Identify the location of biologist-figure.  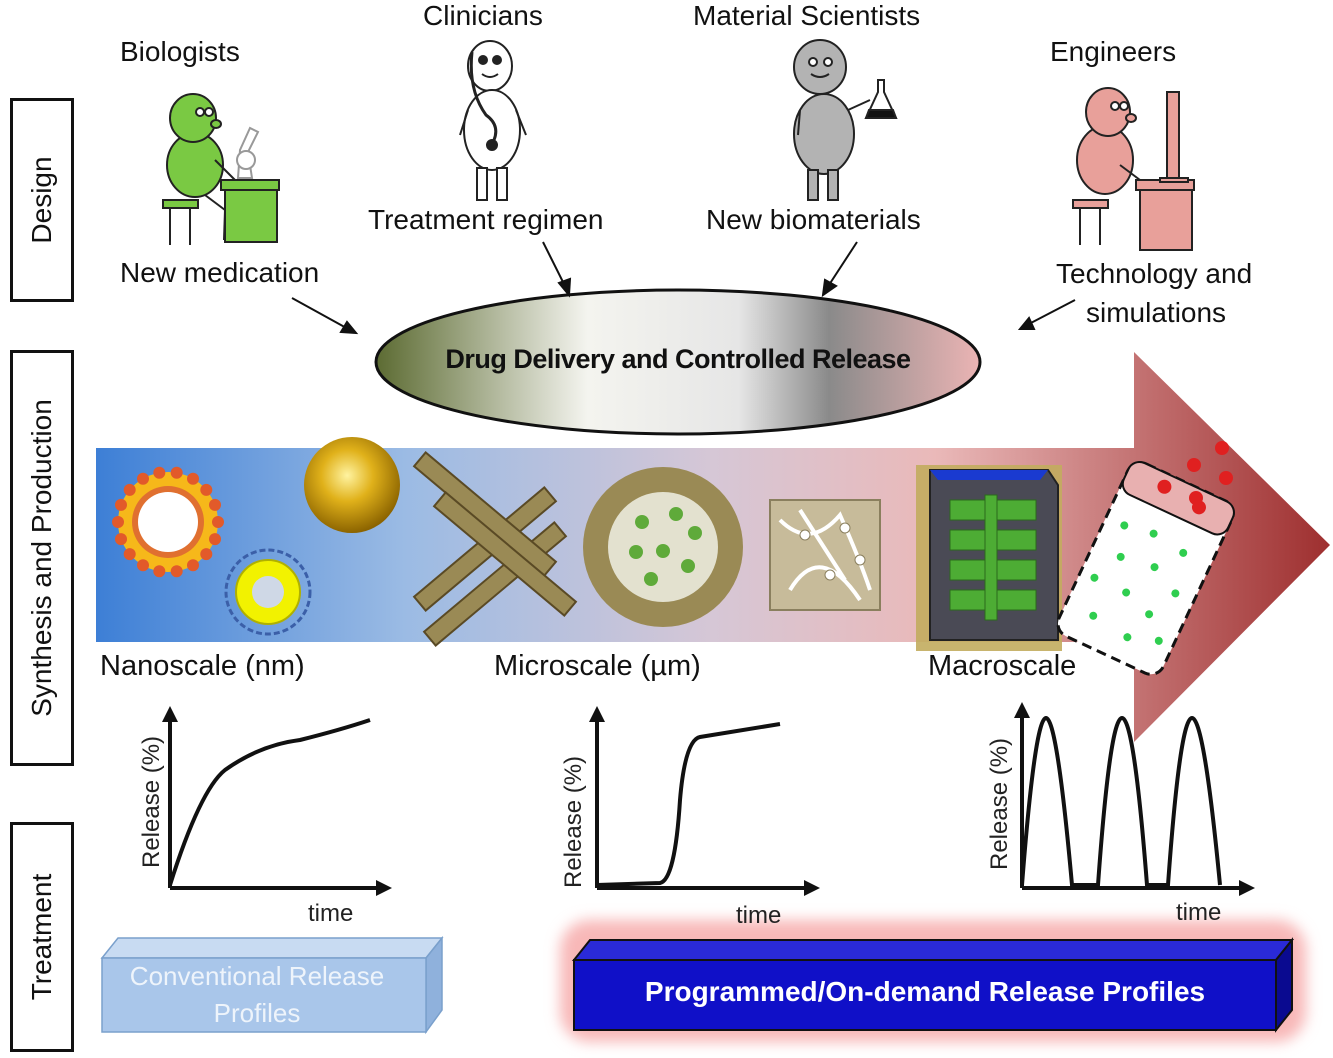
(221, 169).